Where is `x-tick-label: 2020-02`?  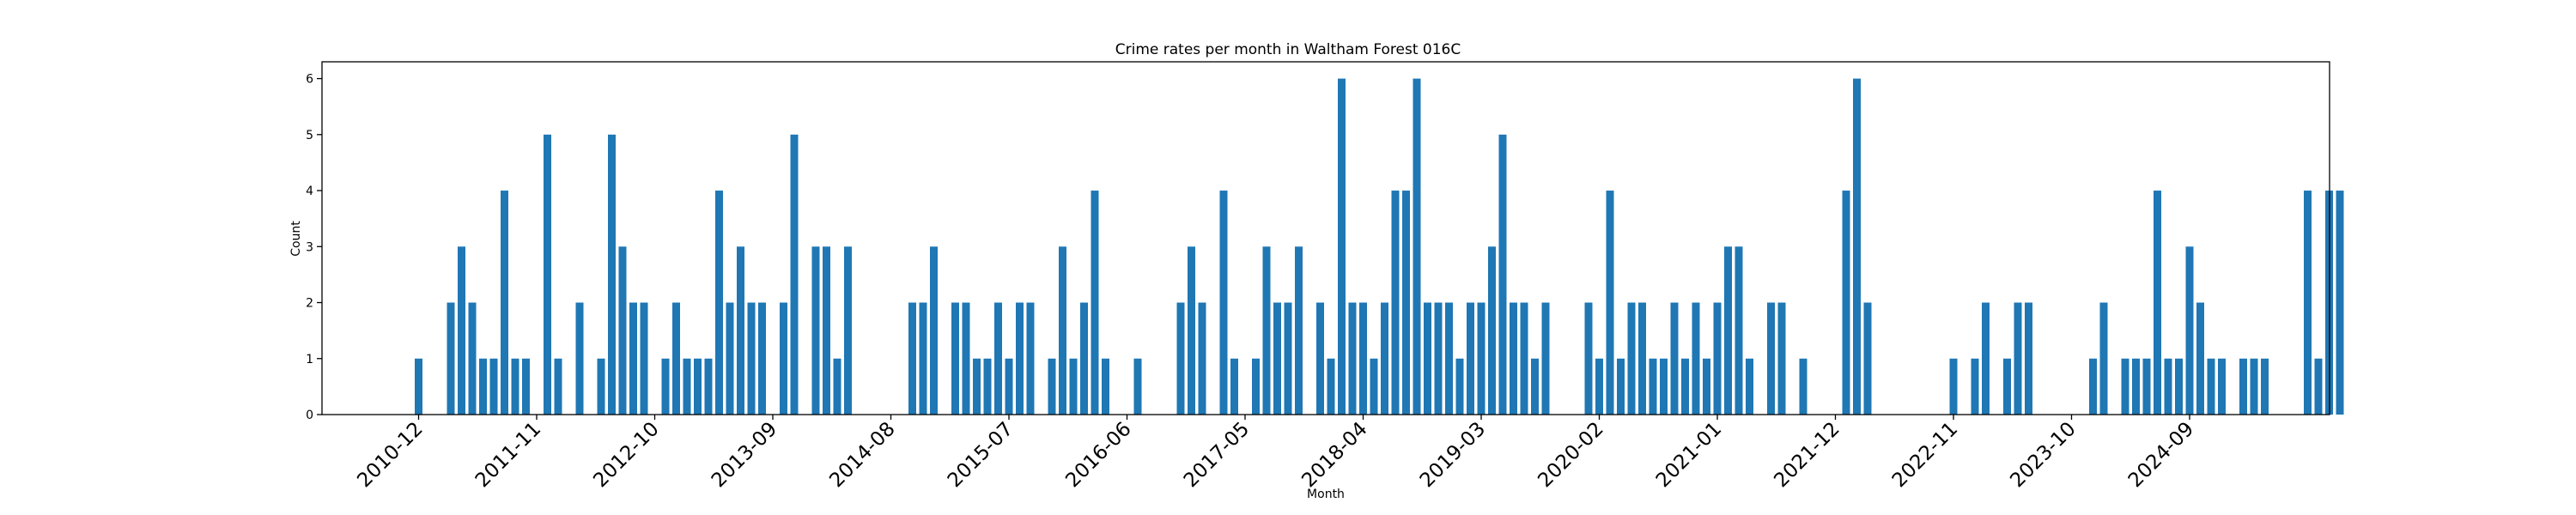
x-tick-label: 2020-02 is located at coordinates (1570, 455).